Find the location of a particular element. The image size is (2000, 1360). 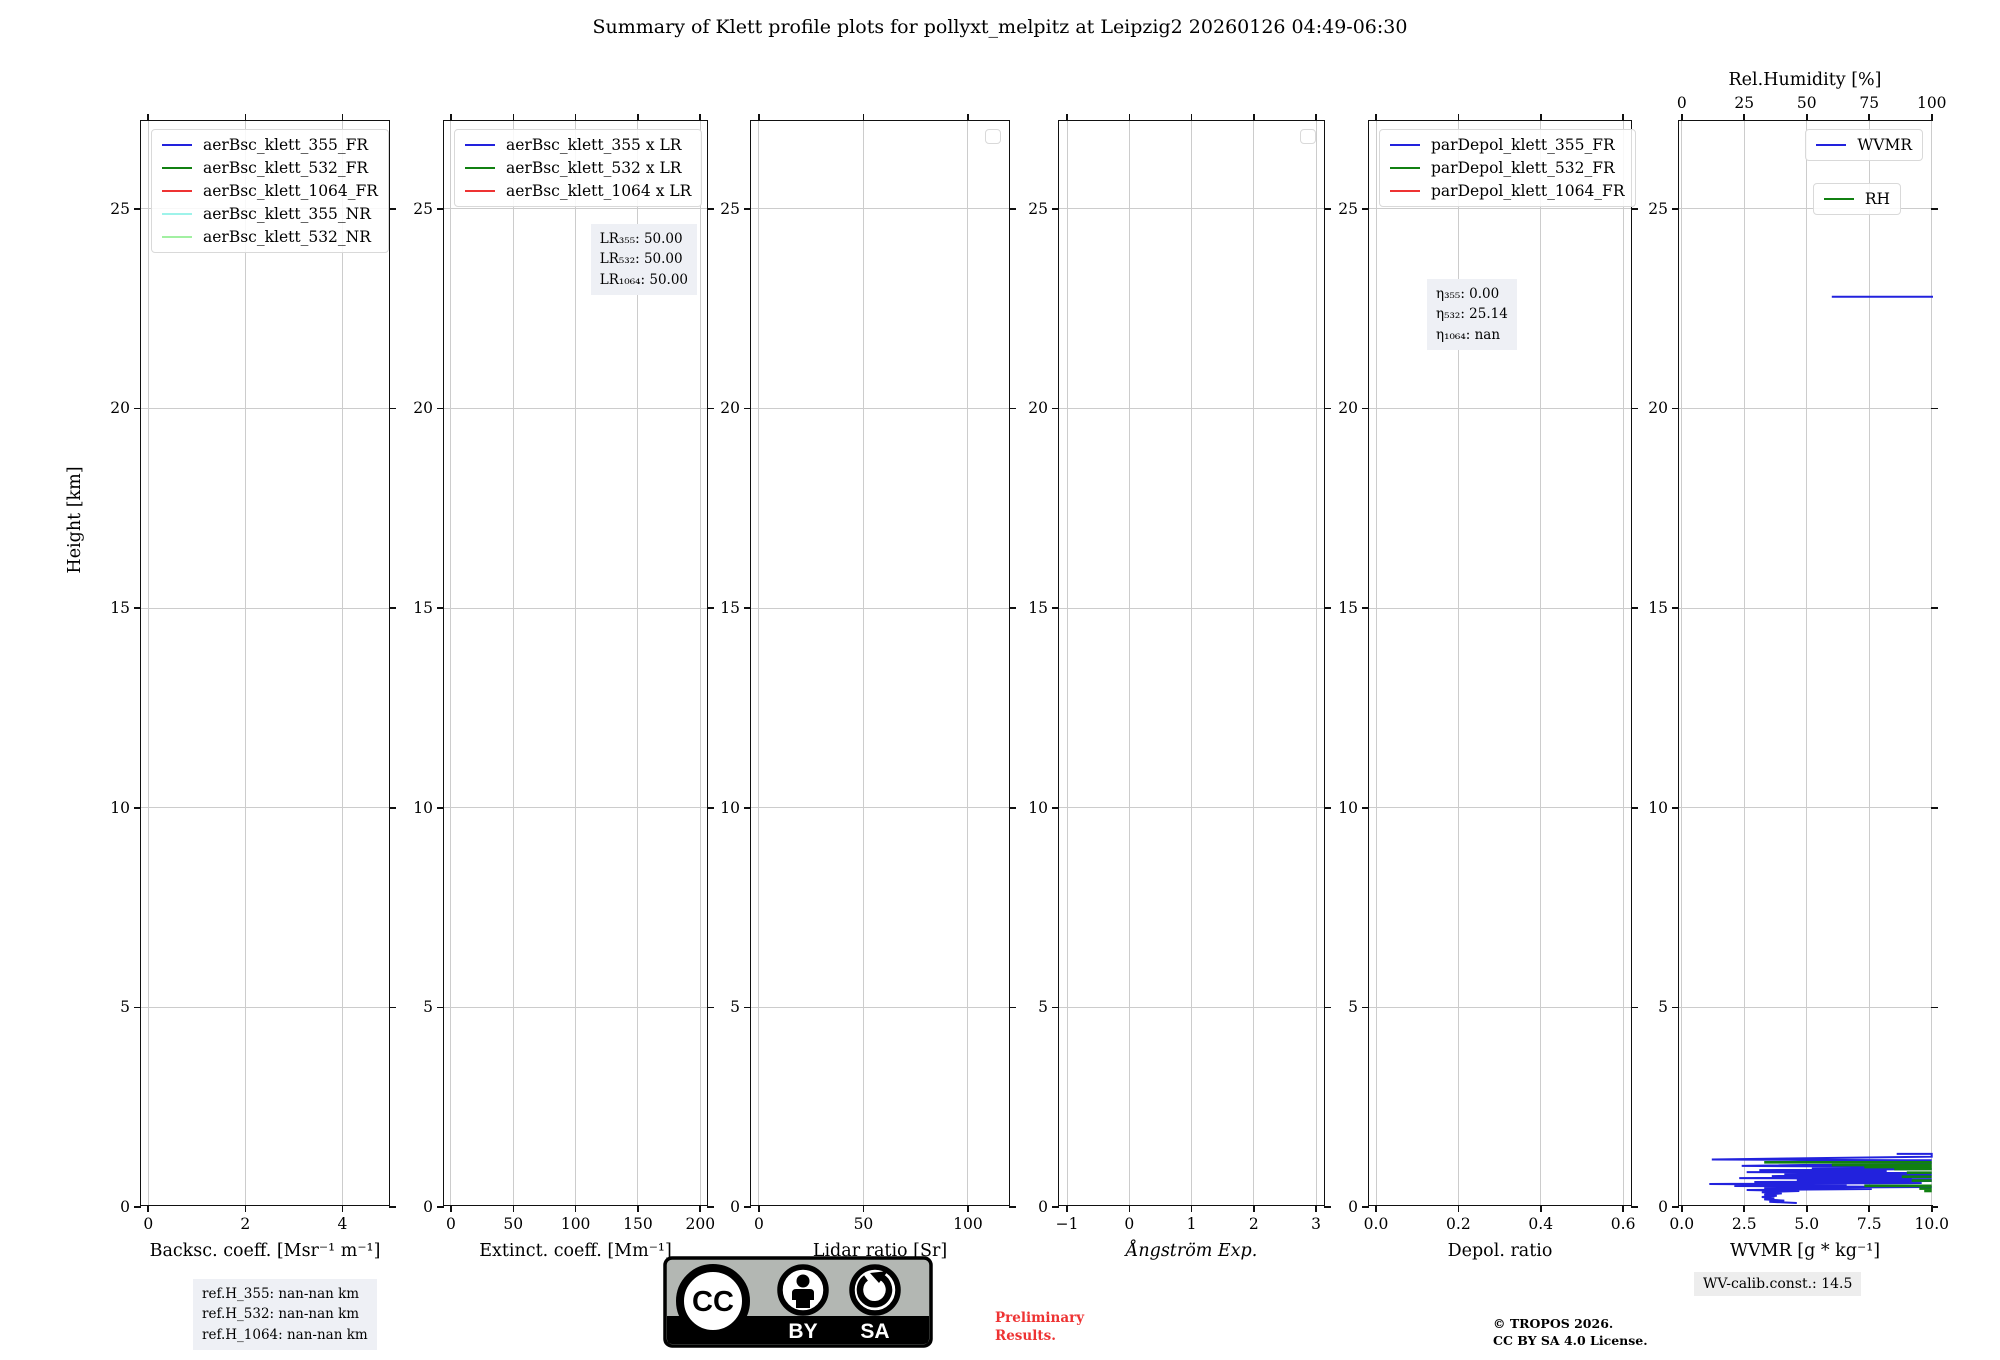

legend-item-label: aerBsc_klett_1064_FR is located at coordinates (290, 191).